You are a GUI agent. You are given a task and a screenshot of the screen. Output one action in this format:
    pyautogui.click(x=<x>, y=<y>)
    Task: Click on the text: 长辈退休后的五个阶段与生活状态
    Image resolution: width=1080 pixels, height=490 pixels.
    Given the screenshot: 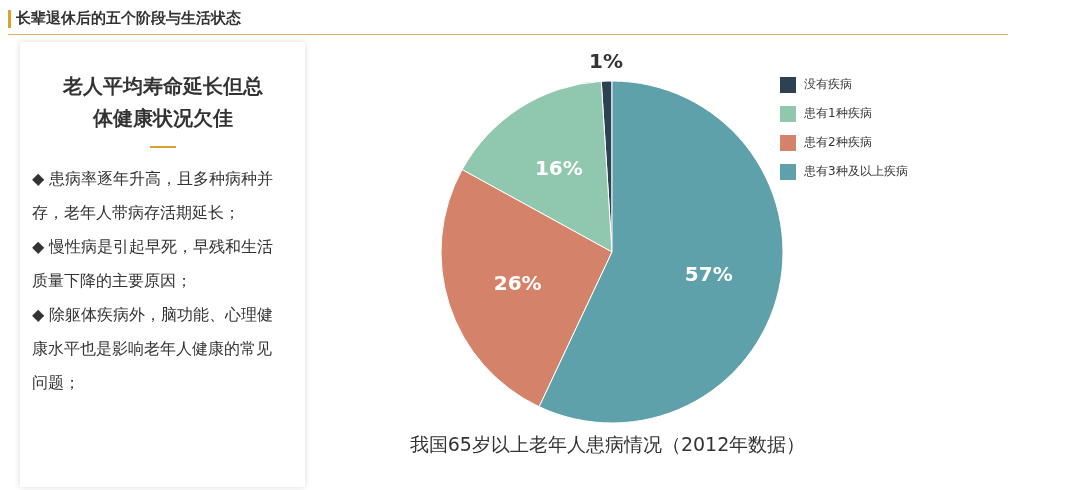 What is the action you would take?
    pyautogui.click(x=128, y=18)
    